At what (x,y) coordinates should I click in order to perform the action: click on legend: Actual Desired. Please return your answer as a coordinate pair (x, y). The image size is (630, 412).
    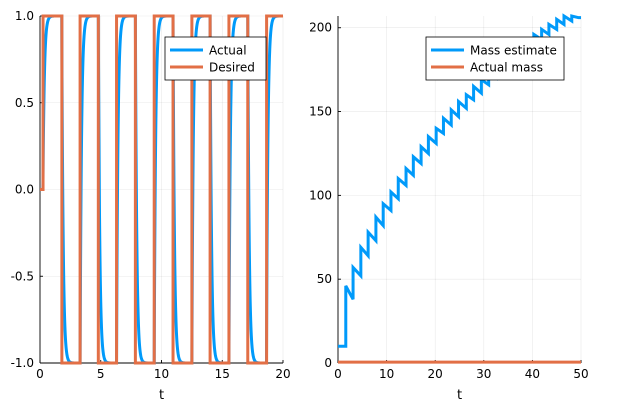
    Looking at the image, I should click on (215, 58).